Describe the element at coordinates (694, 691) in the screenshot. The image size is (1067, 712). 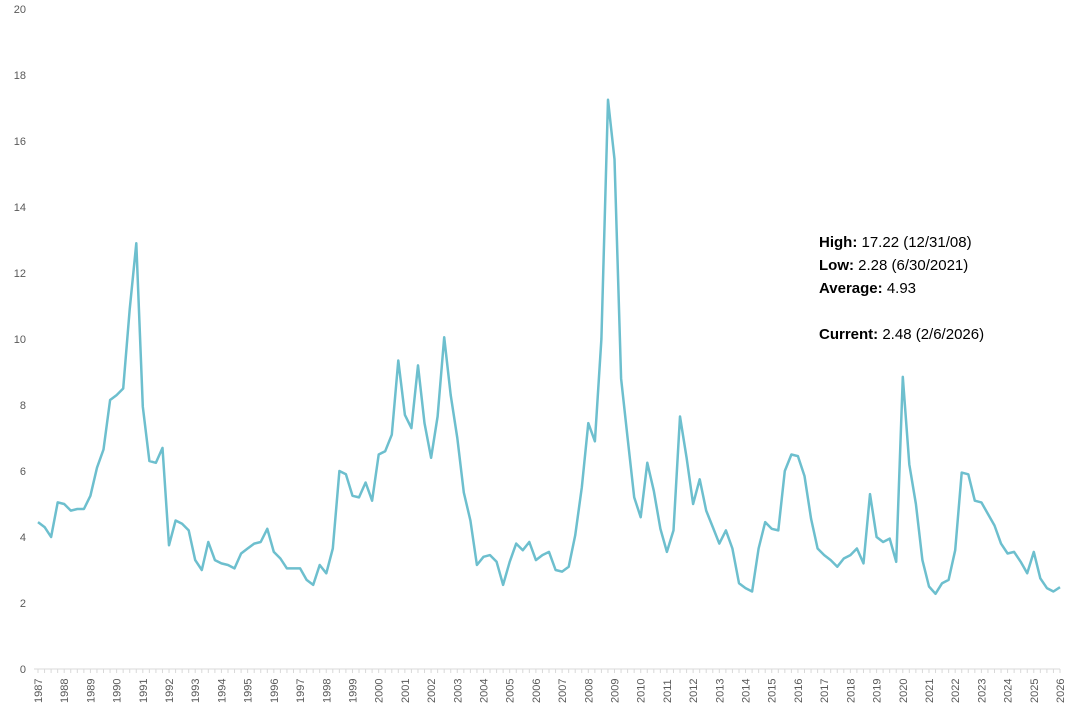
I see `x-tick-label: 2012` at that location.